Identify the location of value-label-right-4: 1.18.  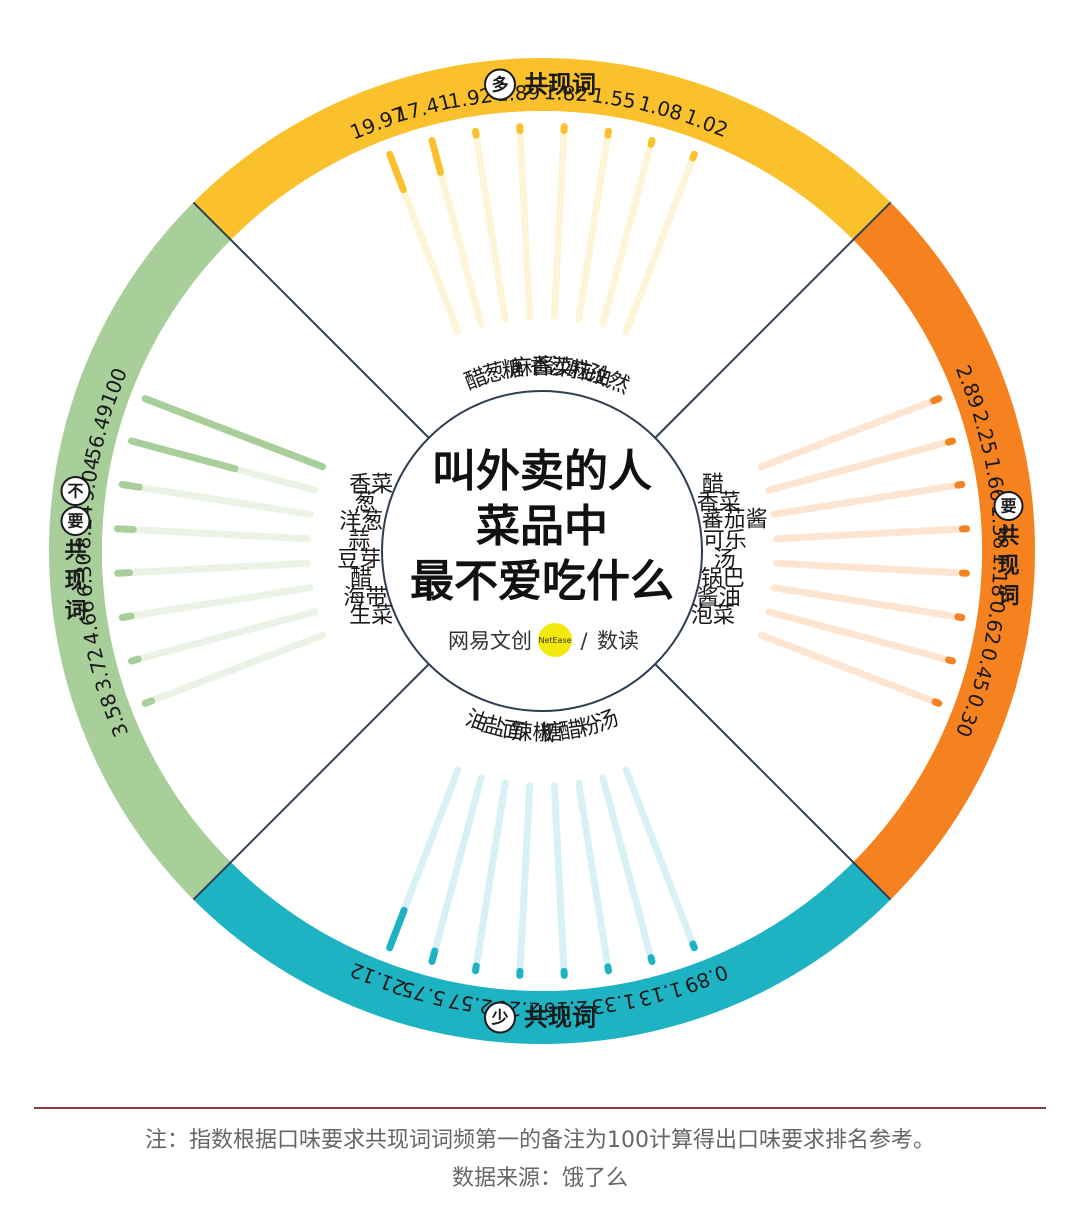
(1000, 575).